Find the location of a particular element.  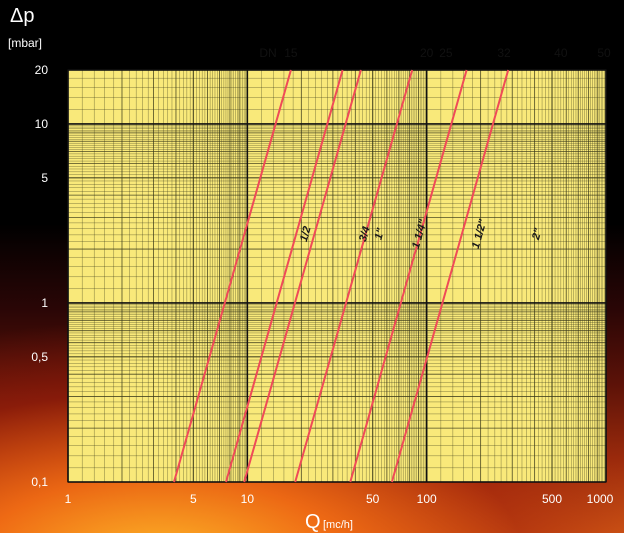

x-tick-label: 10 is located at coordinates (248, 499).